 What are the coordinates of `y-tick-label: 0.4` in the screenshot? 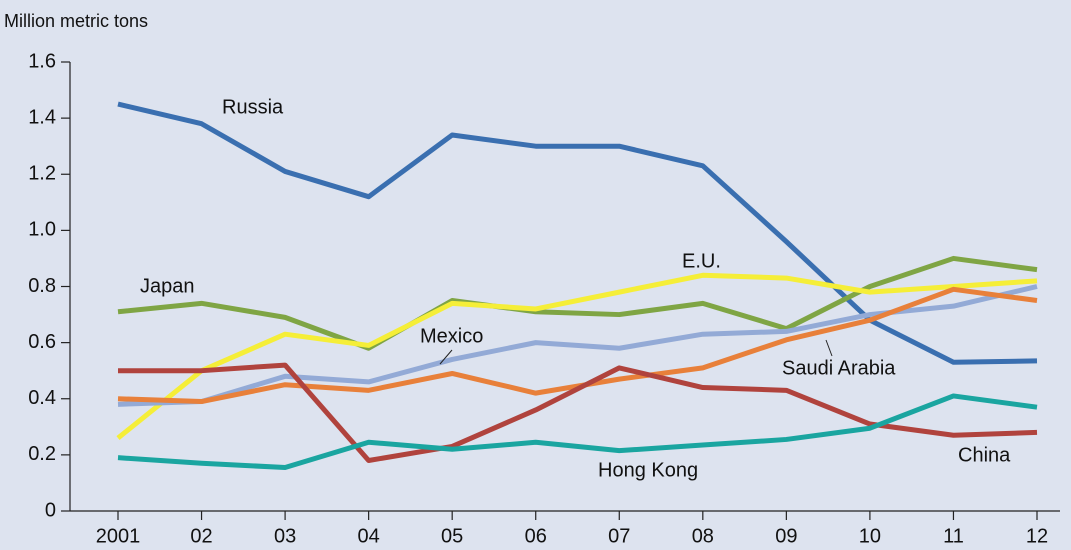 It's located at (42, 398).